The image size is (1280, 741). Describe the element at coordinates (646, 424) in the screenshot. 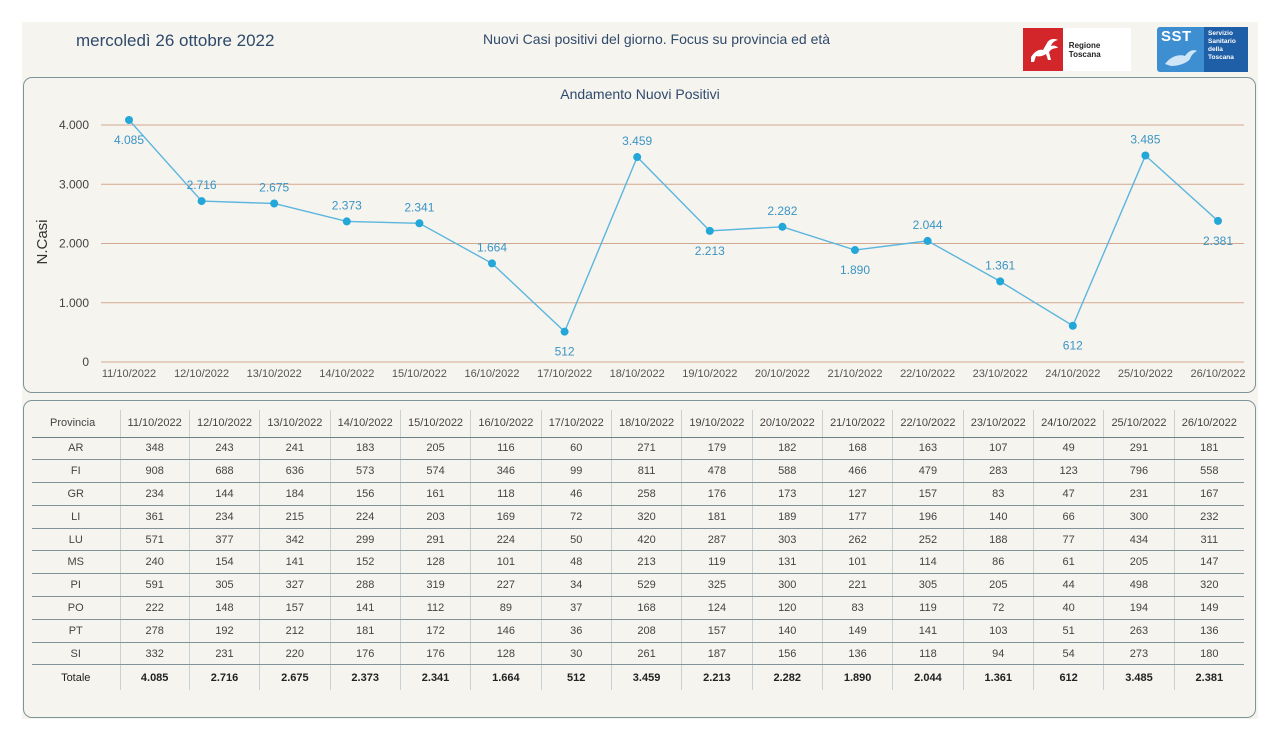

I see `column-header-date: 18/10/2022` at that location.